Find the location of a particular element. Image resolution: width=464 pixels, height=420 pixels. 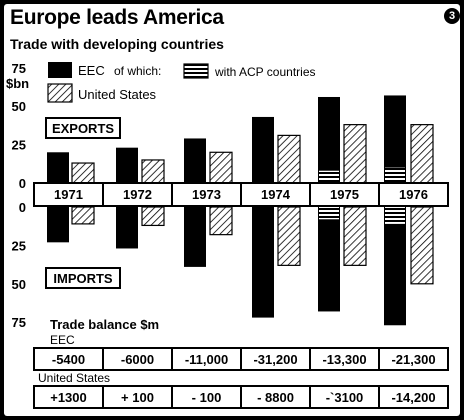

balance-us-value: +1300 is located at coordinates (68, 397).